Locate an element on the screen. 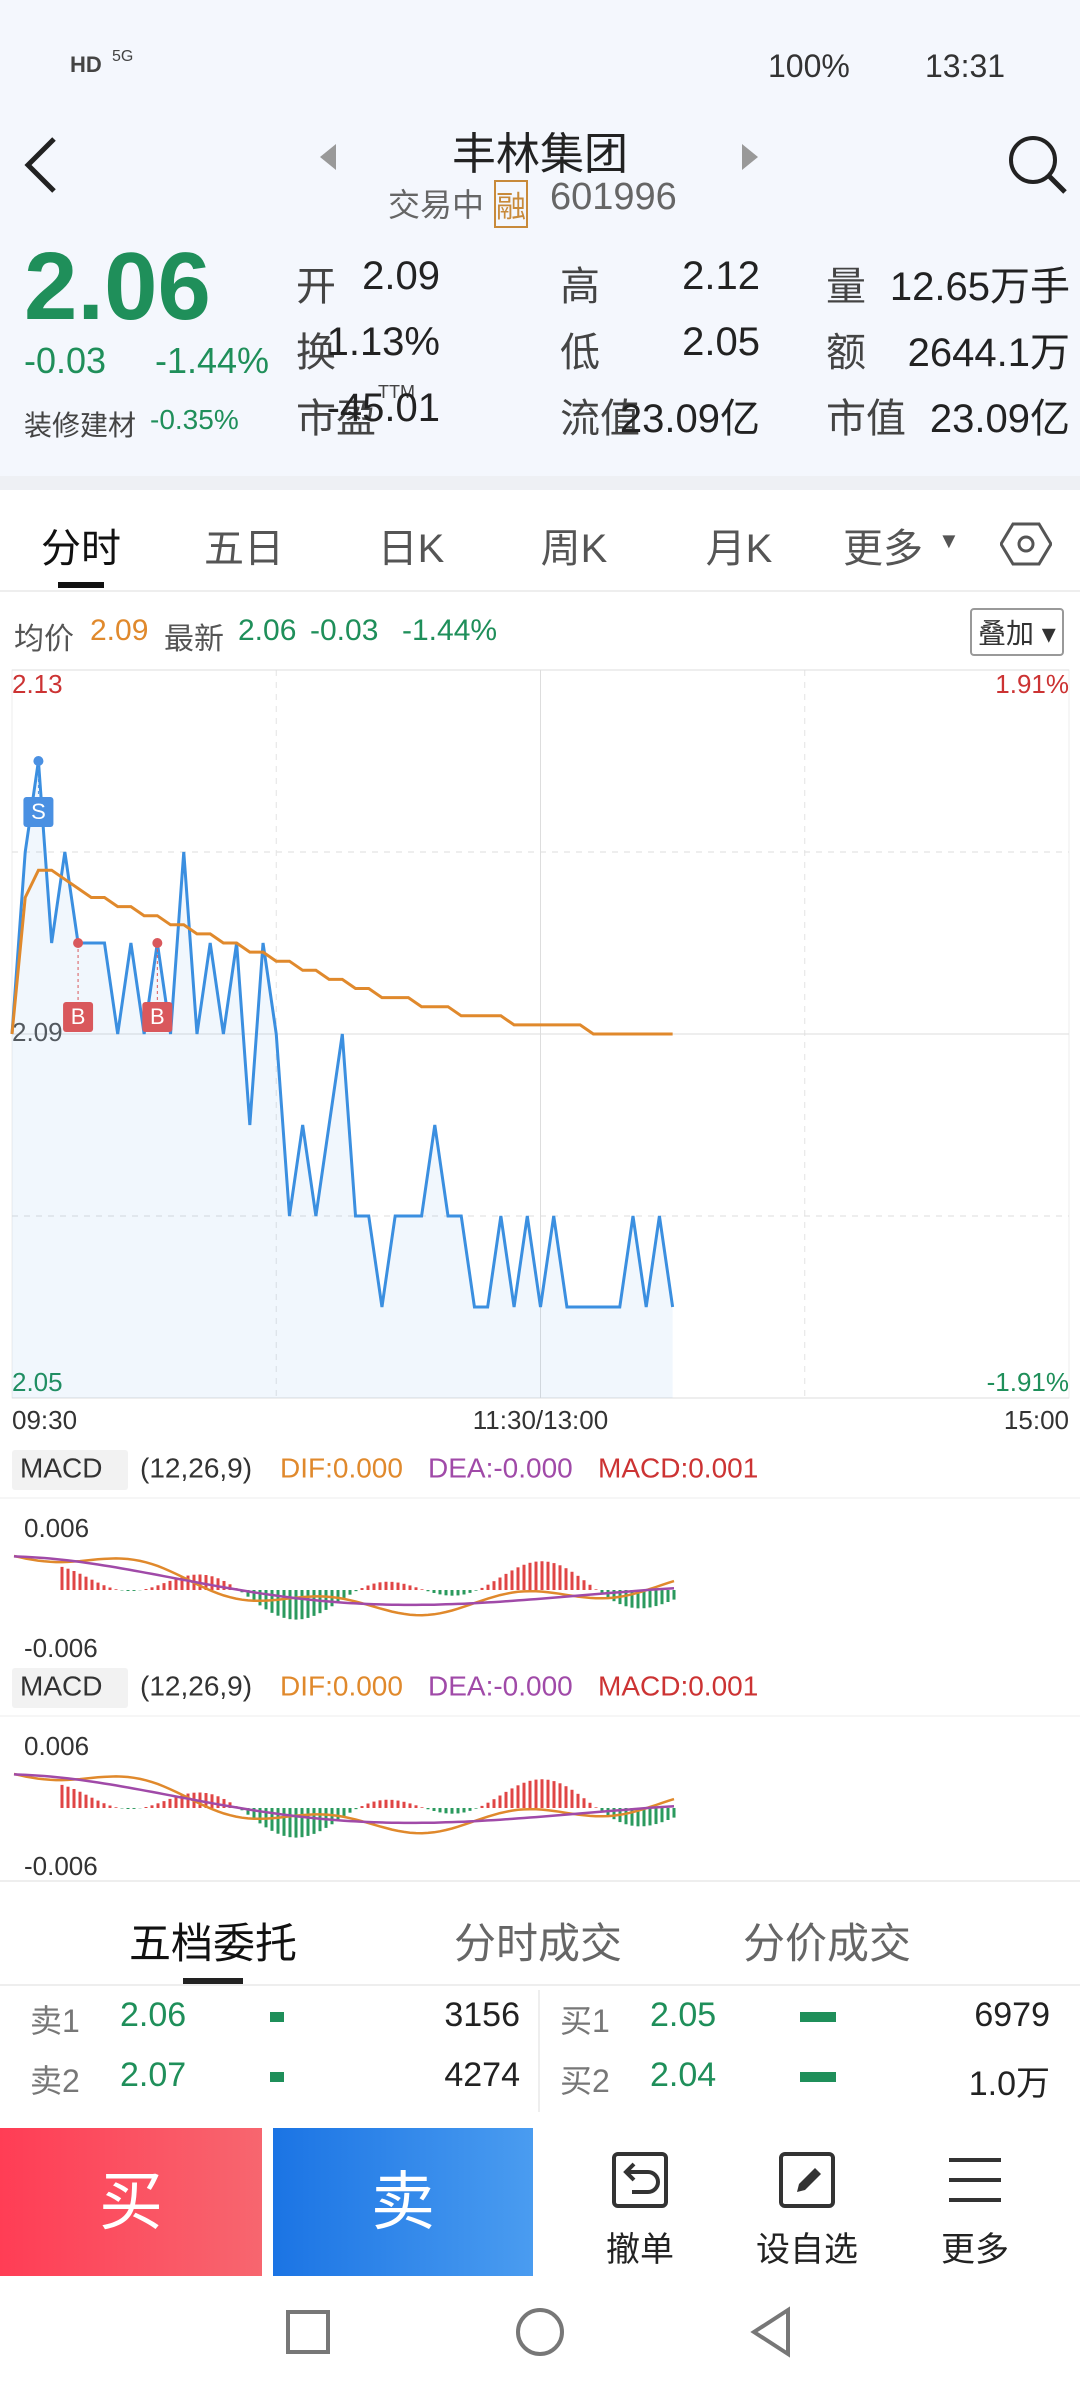 This screenshot has width=1080, height=2388. order-tab: 分价成交 is located at coordinates (826, 1943).